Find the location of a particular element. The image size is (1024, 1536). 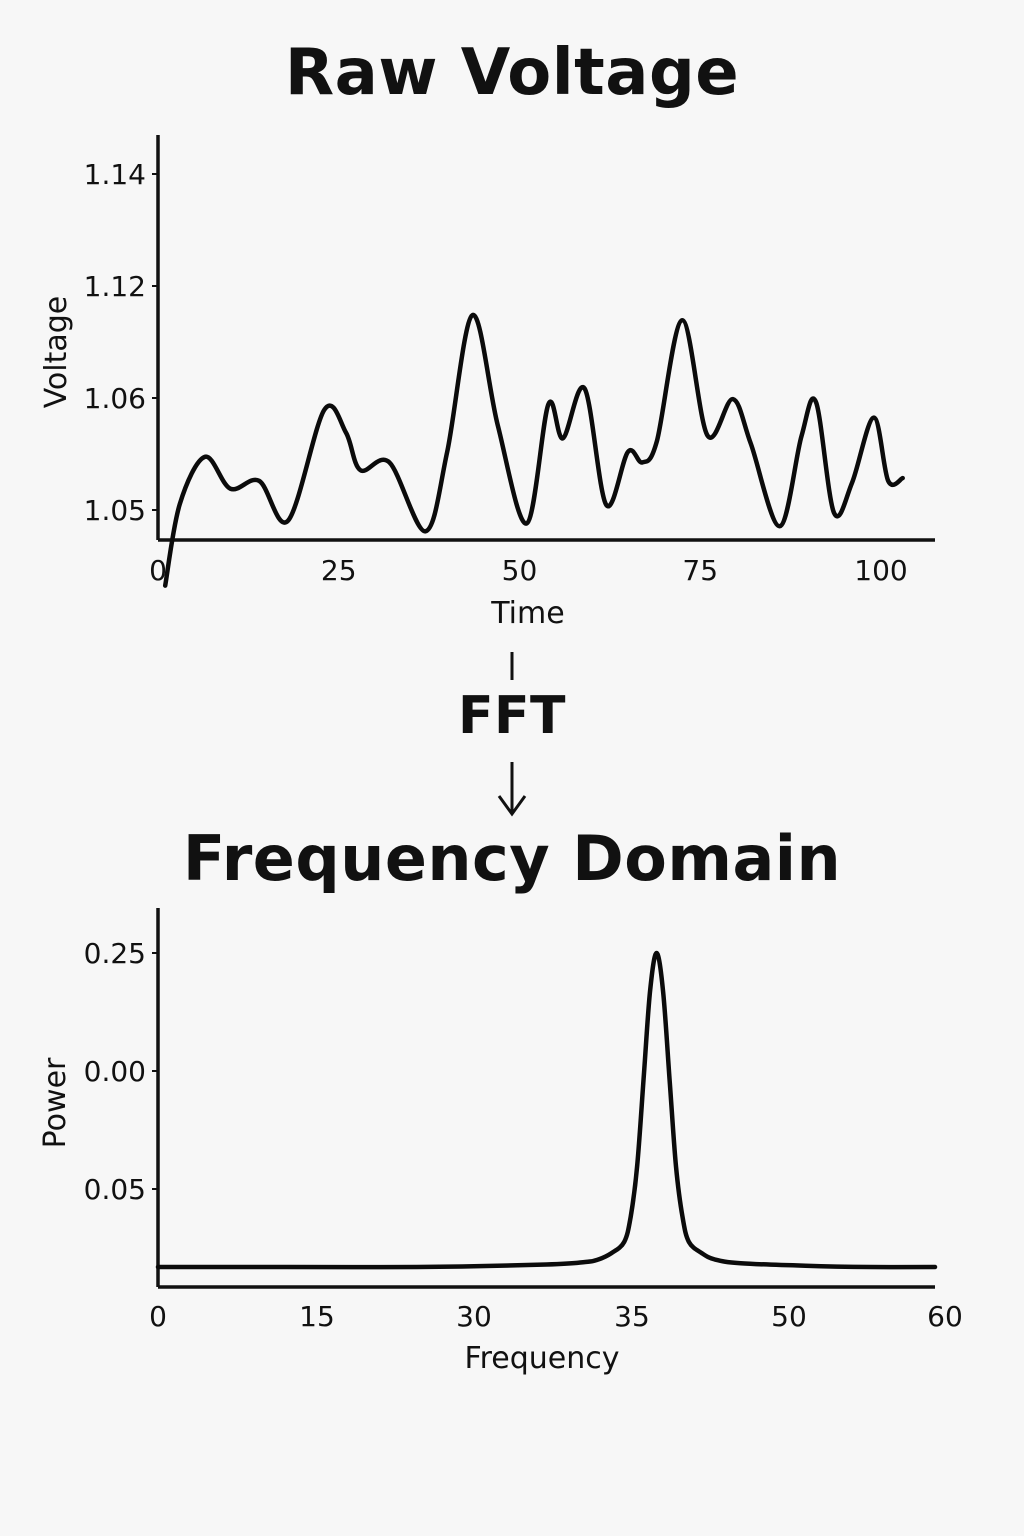

voltage-y-tick-label: 1.05 is located at coordinates (115, 510).